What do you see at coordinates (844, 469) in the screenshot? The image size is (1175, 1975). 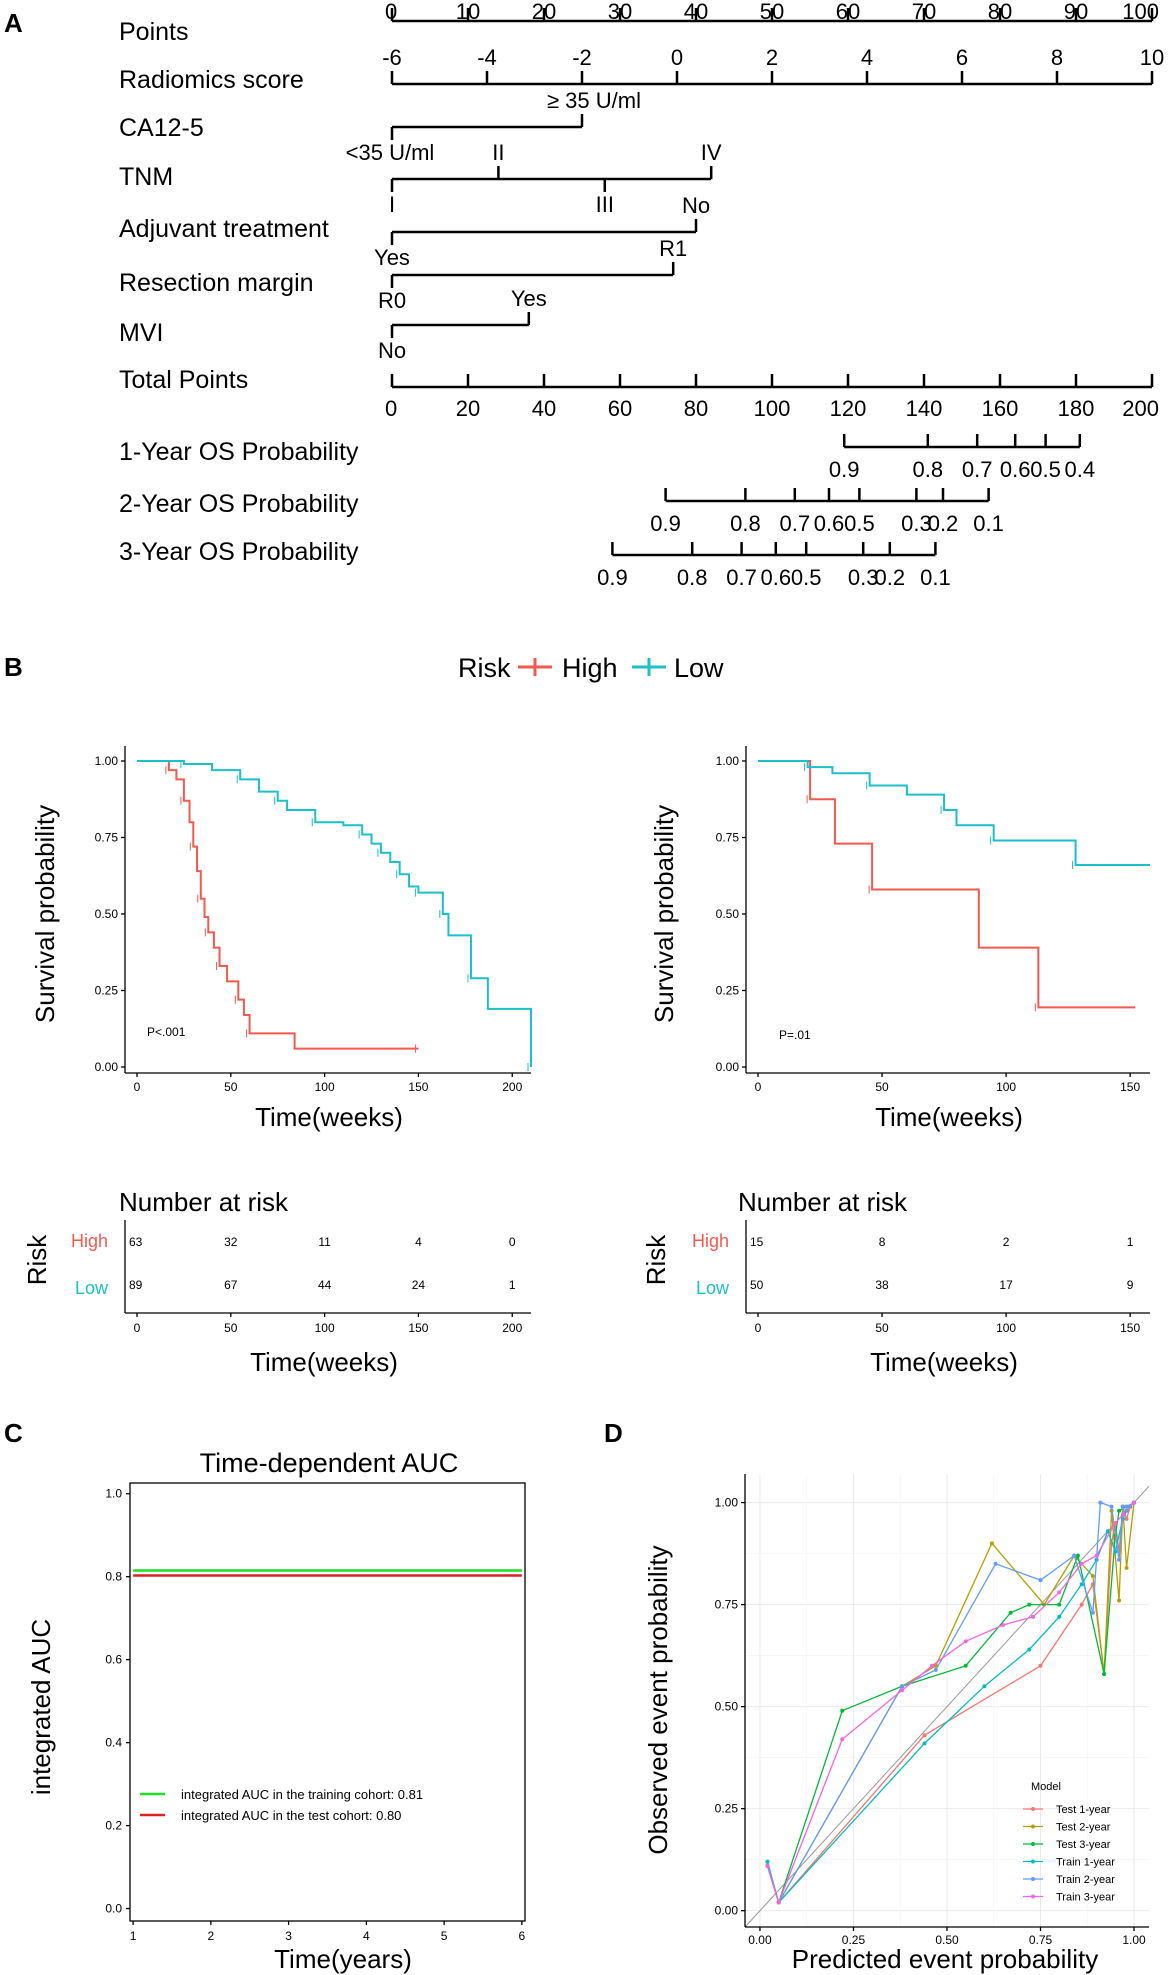 I see `nomogram-tick-label: 0.9` at bounding box center [844, 469].